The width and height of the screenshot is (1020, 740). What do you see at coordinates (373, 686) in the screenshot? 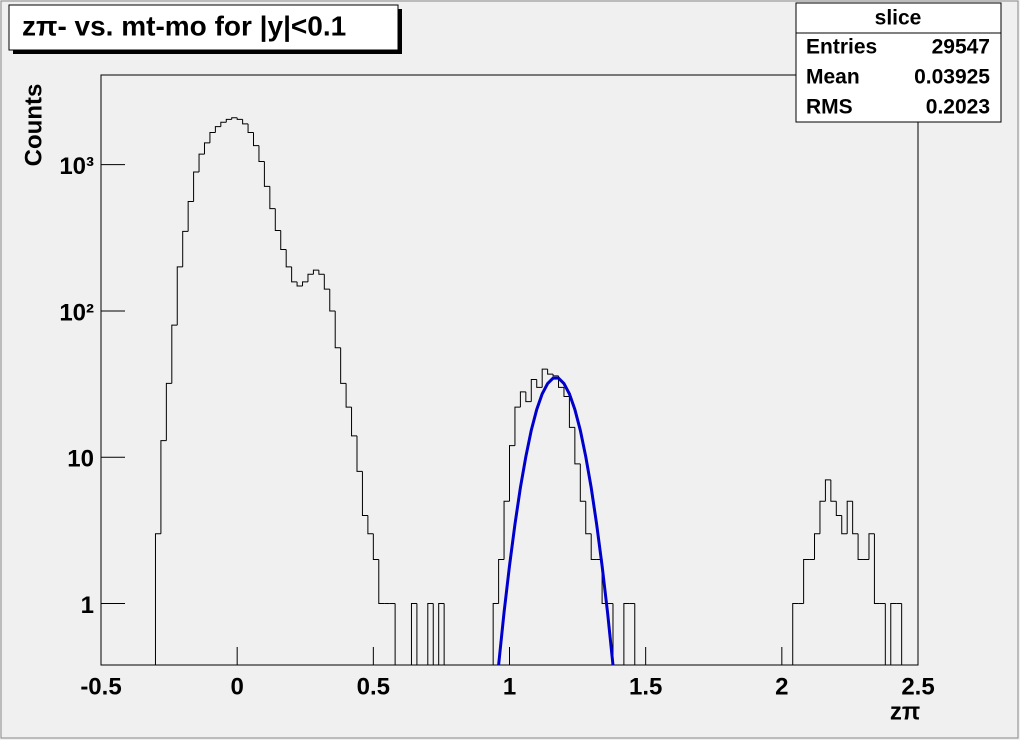
I see `x-tick-label: 0.5` at bounding box center [373, 686].